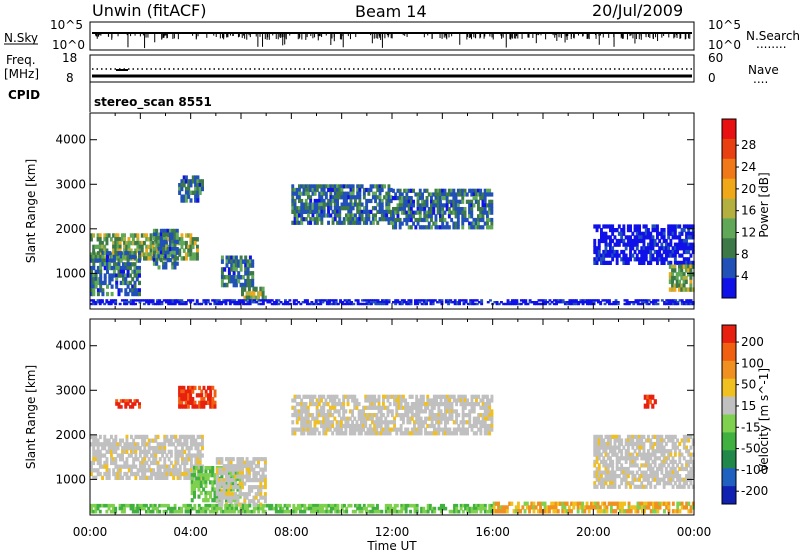  What do you see at coordinates (68, 45) in the screenshot?
I see `nsky-tick-bottom: 10^0` at bounding box center [68, 45].